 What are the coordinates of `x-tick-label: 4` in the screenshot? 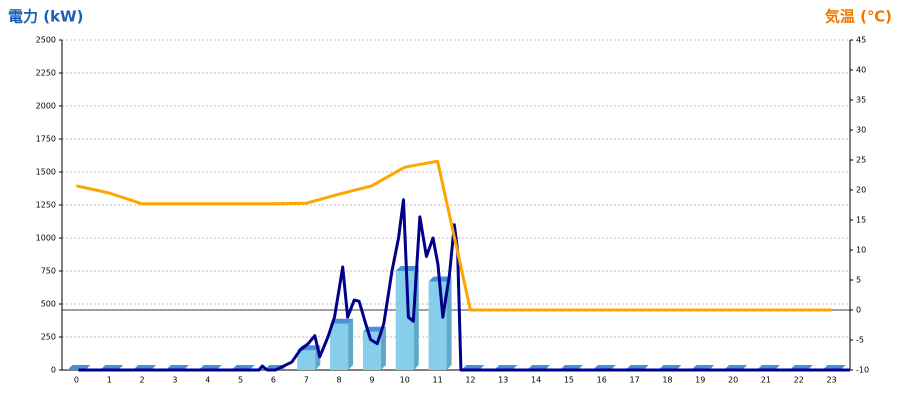 It's located at (207, 380).